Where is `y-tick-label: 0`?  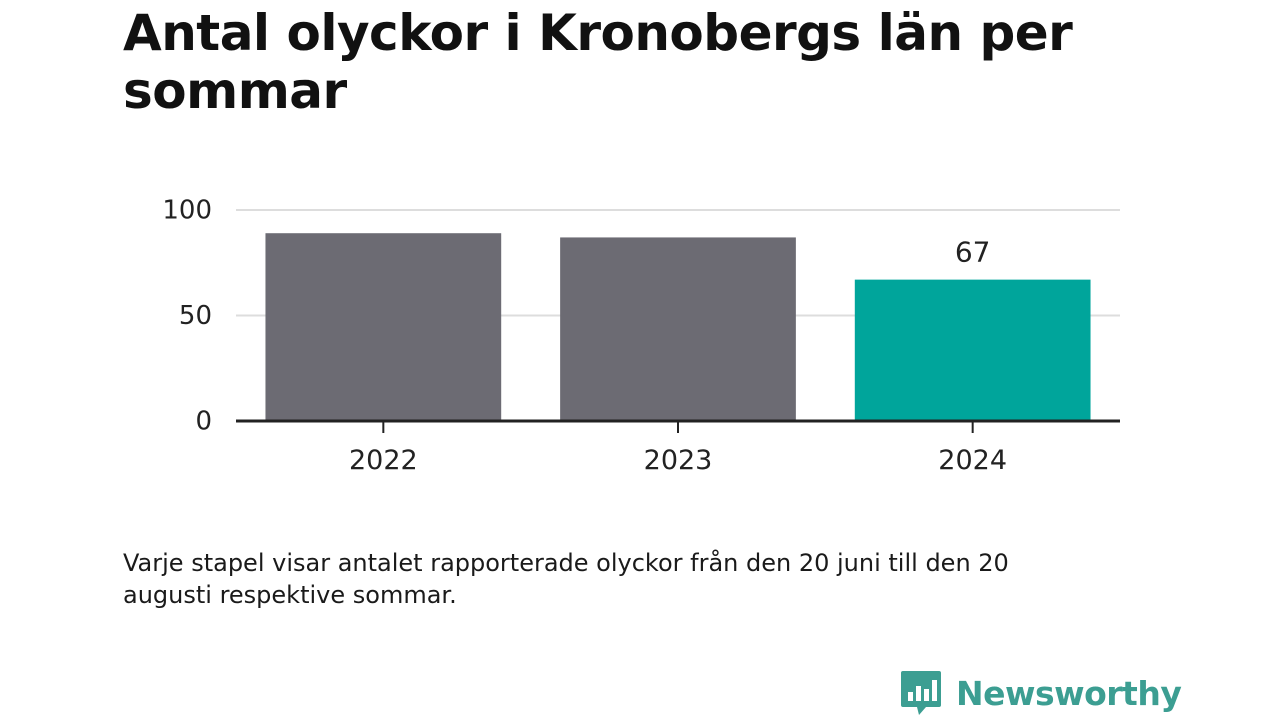 y-tick-label: 0 is located at coordinates (203, 422).